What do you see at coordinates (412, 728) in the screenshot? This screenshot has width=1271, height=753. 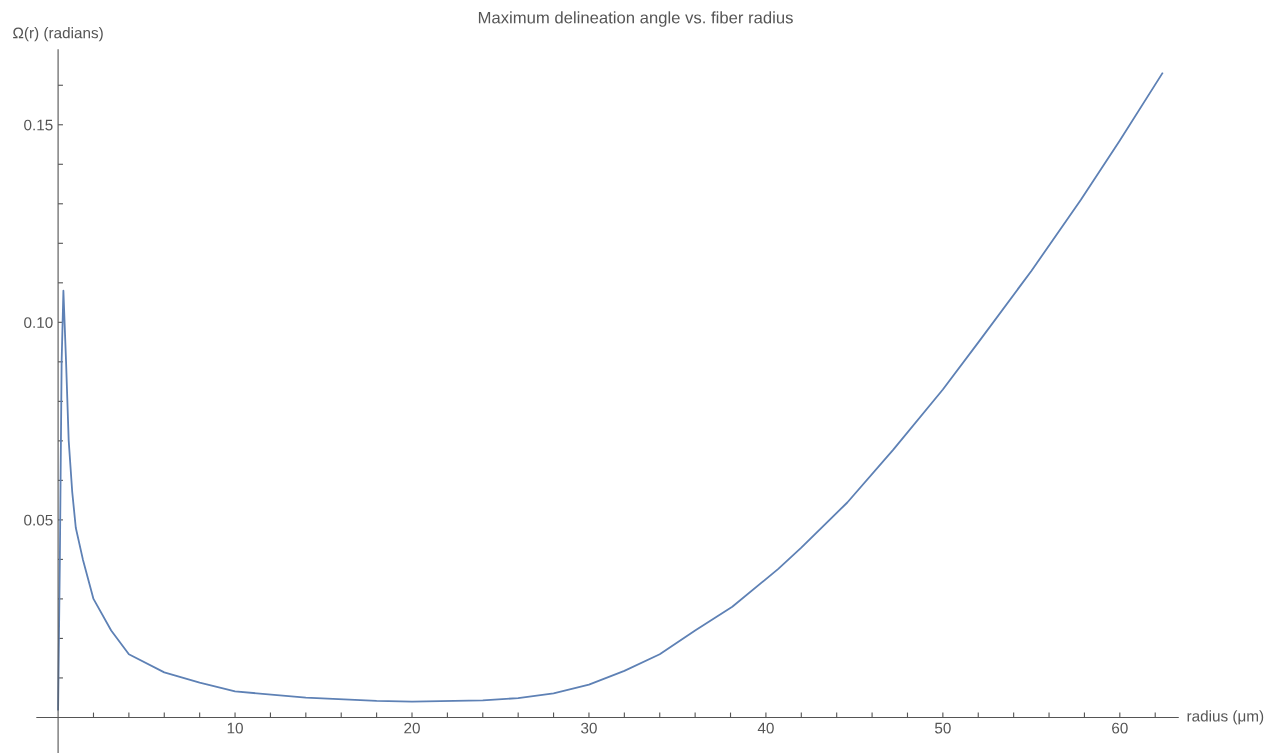 I see `x-tick-label: 20` at bounding box center [412, 728].